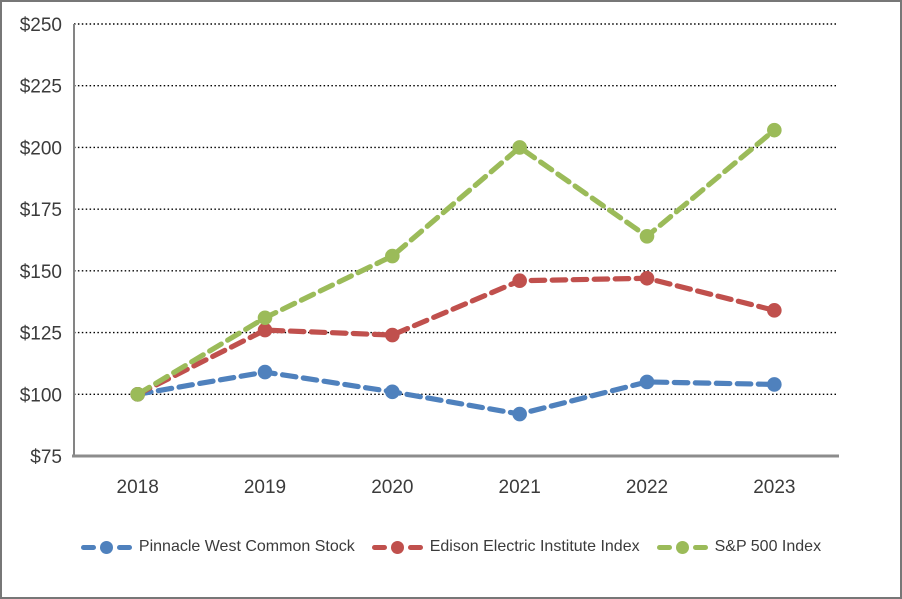 The image size is (902, 599). I want to click on x-tick-label: 2021, so click(520, 487).